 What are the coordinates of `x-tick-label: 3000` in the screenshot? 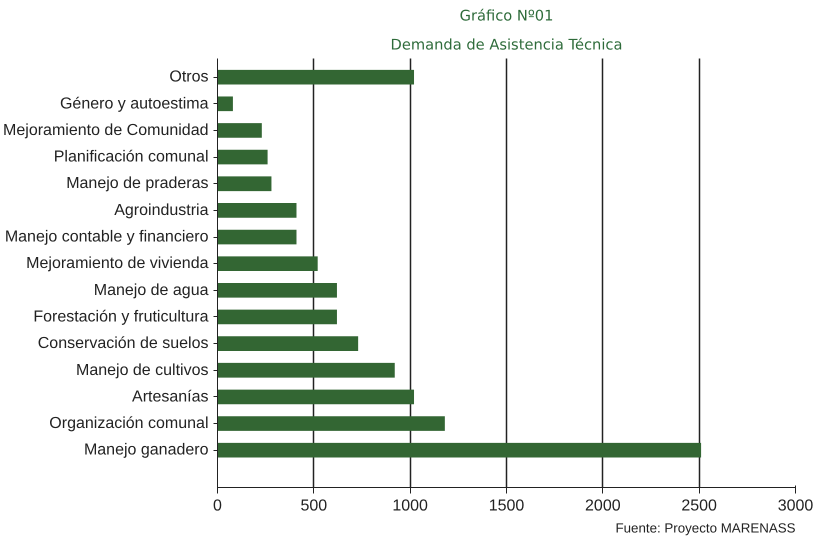 It's located at (796, 506).